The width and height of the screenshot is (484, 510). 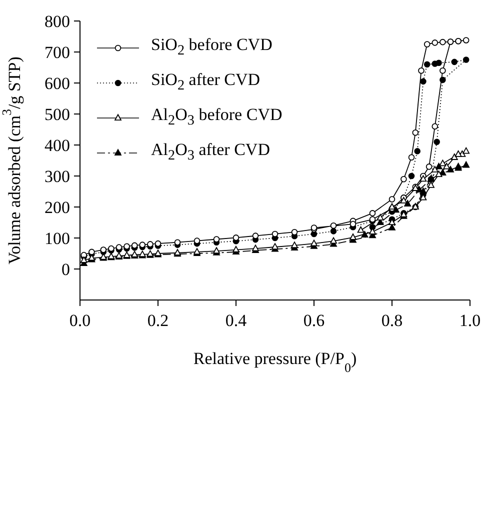 I want to click on y-tick-label: 500, so click(x=57, y=114).